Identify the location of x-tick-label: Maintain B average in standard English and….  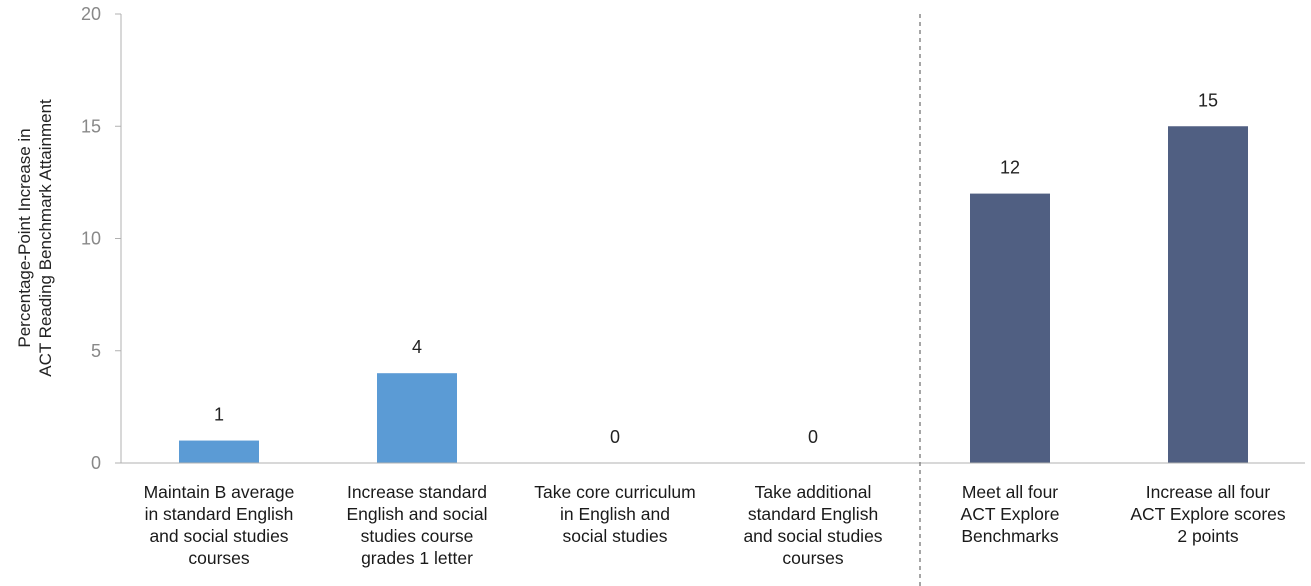
(219, 525).